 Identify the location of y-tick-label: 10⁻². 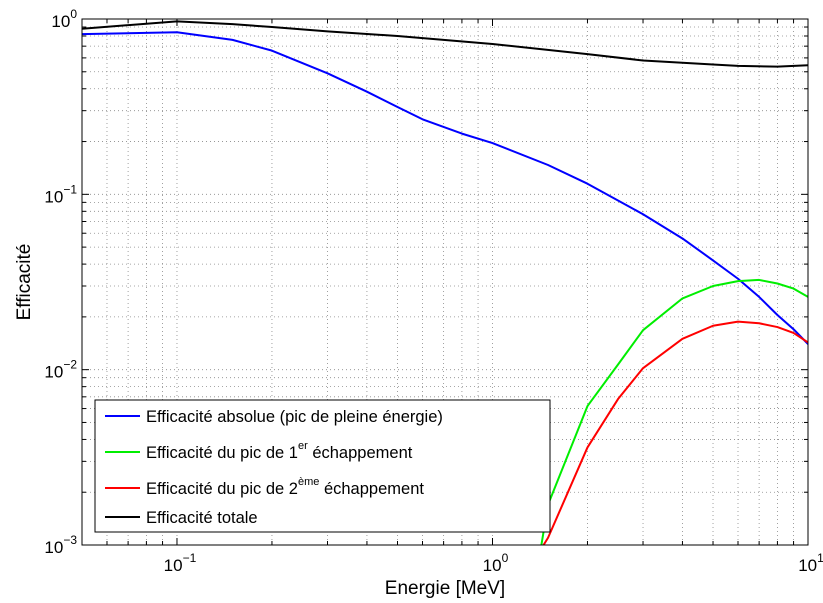
(60, 370).